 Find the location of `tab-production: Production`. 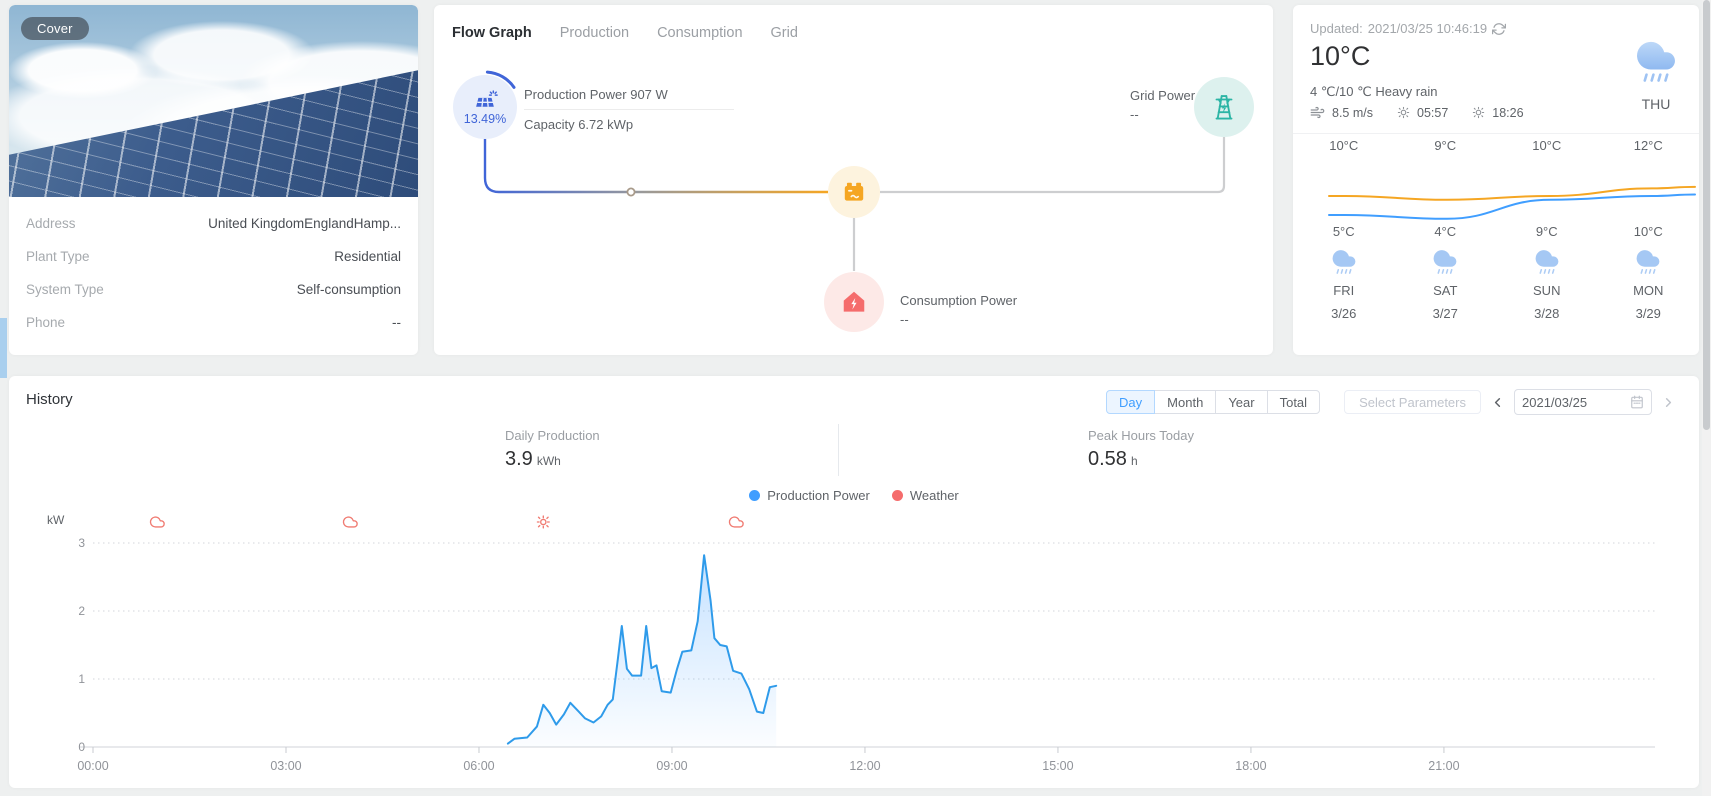

tab-production: Production is located at coordinates (594, 33).